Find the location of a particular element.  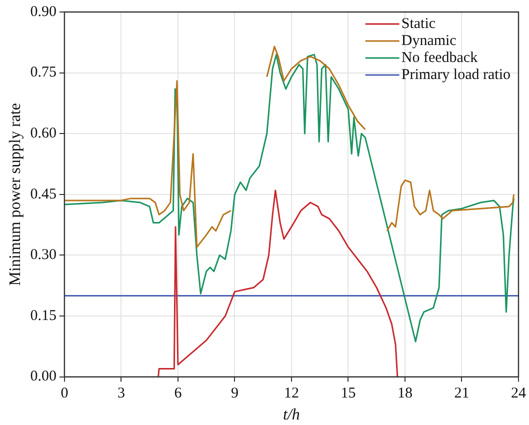

y-axis-title: Minimum power supply rate is located at coordinates (15, 194).